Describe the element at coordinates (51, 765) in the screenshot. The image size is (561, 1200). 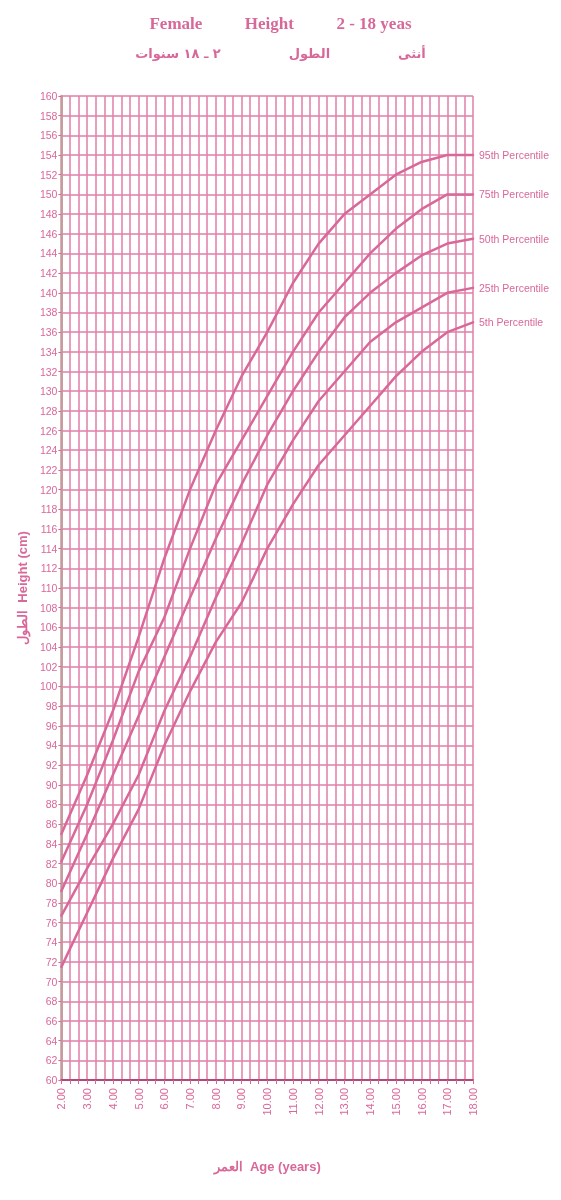
I see `y-tick-label: 92` at that location.